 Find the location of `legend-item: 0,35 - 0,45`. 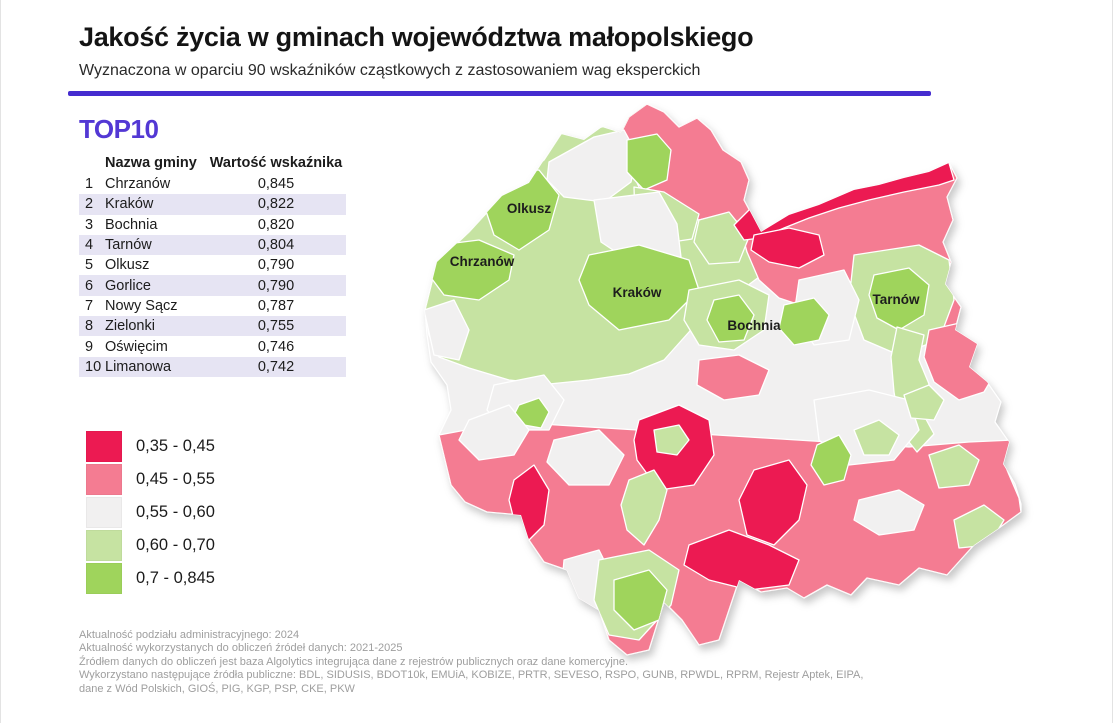

legend-item: 0,35 - 0,45 is located at coordinates (150, 446).